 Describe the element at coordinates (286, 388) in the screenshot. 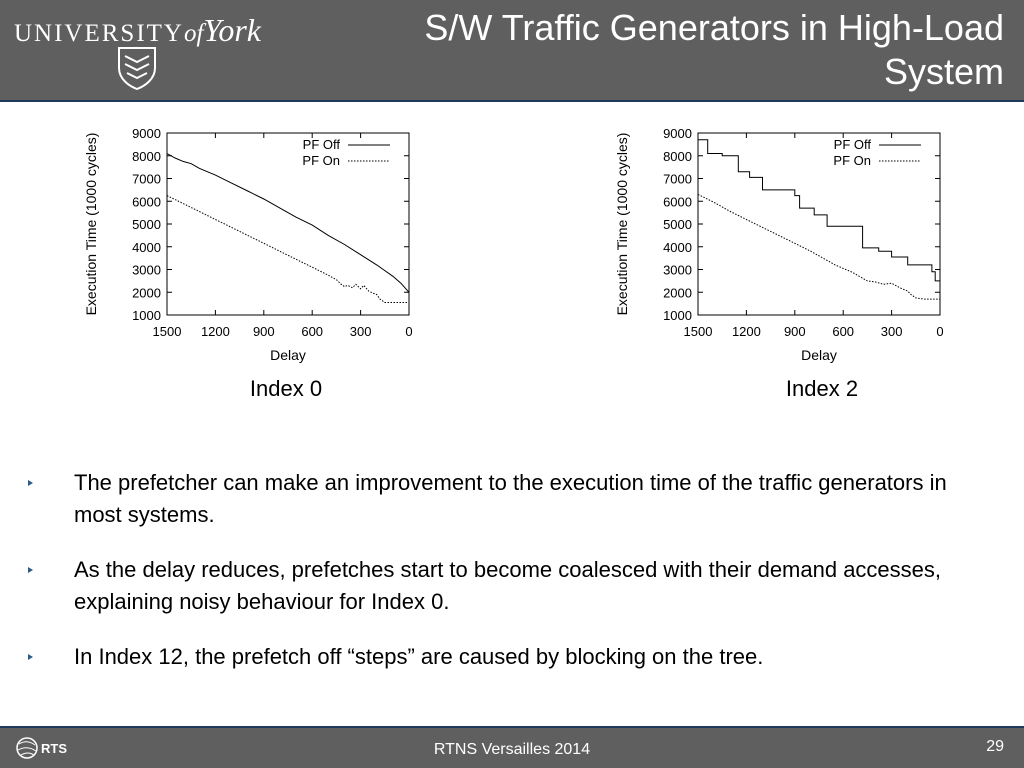

I see `chart-caption-index-0: Index 0` at that location.